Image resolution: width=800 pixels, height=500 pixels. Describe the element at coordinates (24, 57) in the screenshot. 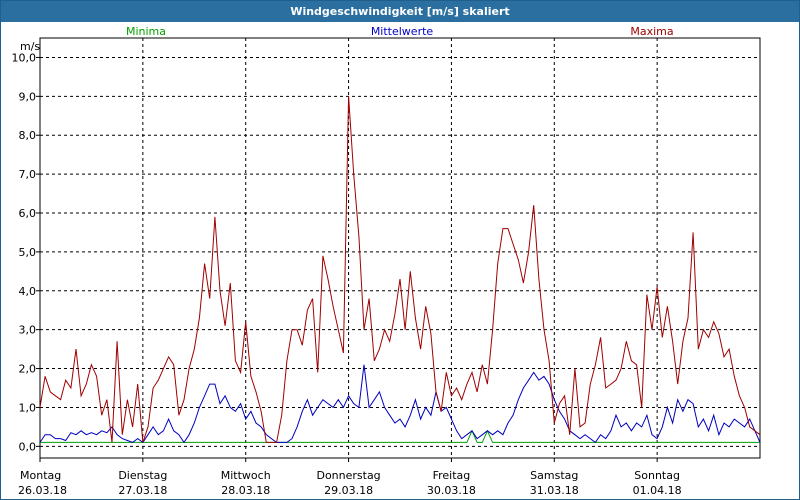

I see `y-tick-label: 10,0` at that location.